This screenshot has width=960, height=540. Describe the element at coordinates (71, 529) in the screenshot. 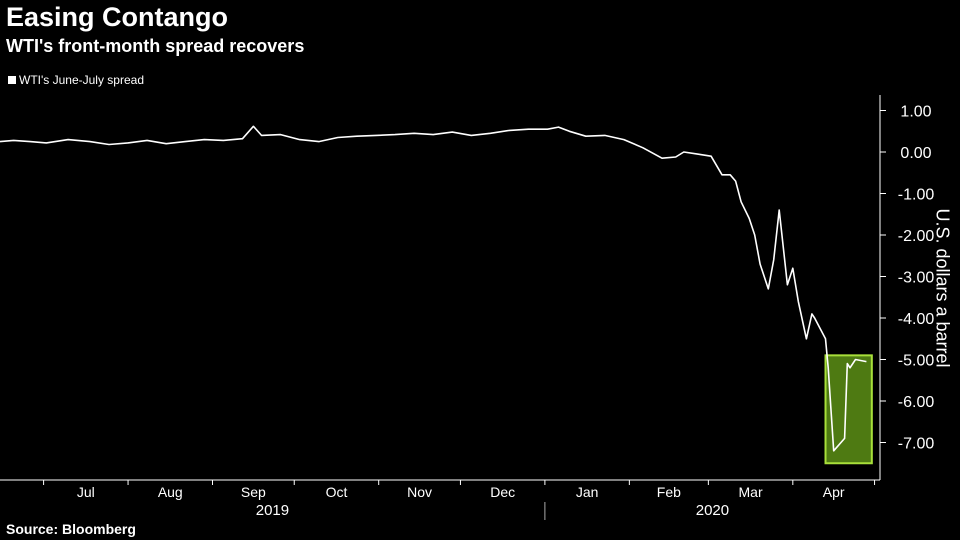

I see `source-note: Source: Bloomberg` at that location.